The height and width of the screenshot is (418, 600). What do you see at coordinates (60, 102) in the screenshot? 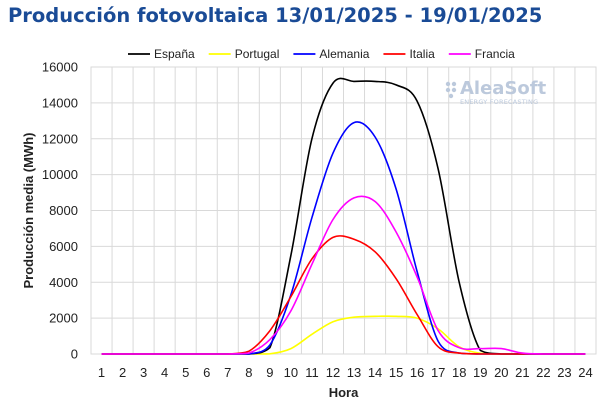
I see `y-tick-label: 14000` at bounding box center [60, 102].